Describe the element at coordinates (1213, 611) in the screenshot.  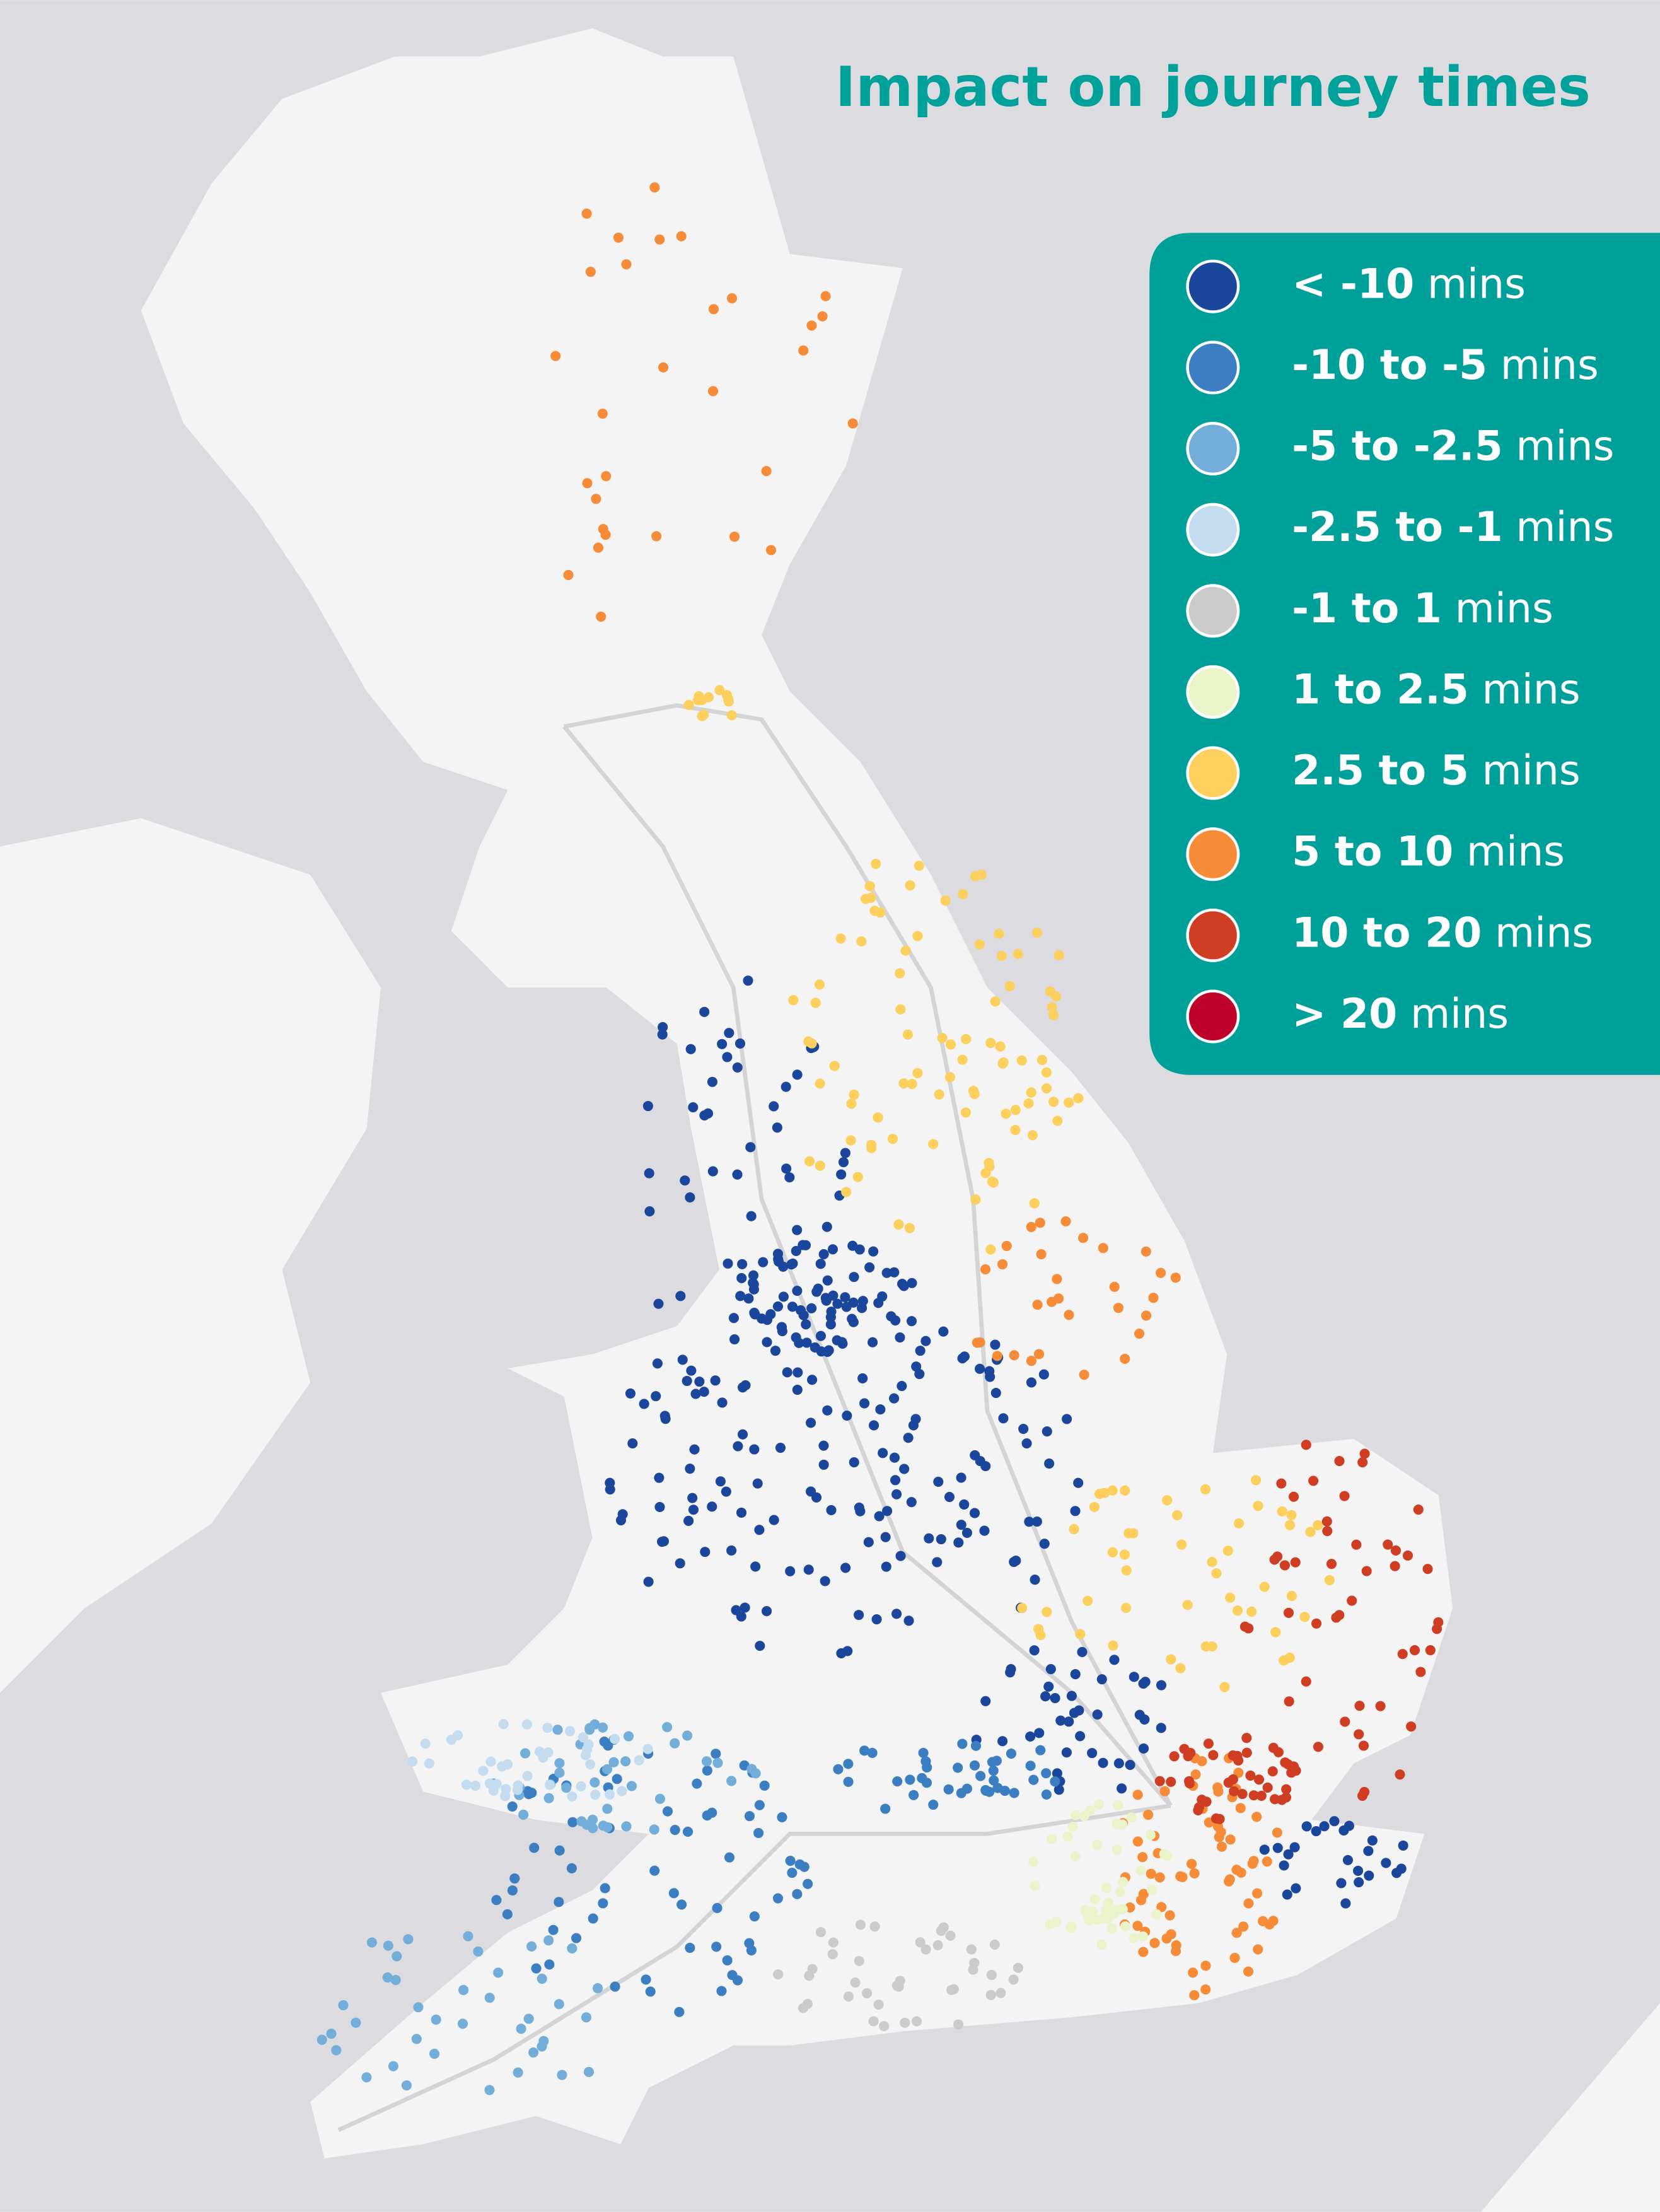
I see `legend-swatch` at that location.